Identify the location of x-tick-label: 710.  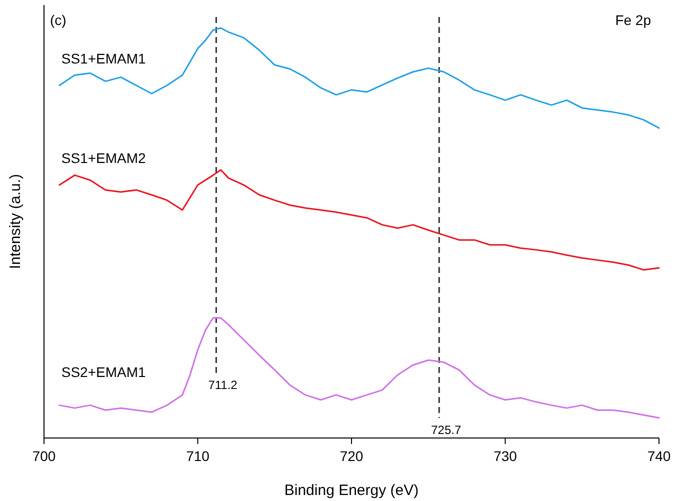
(198, 456).